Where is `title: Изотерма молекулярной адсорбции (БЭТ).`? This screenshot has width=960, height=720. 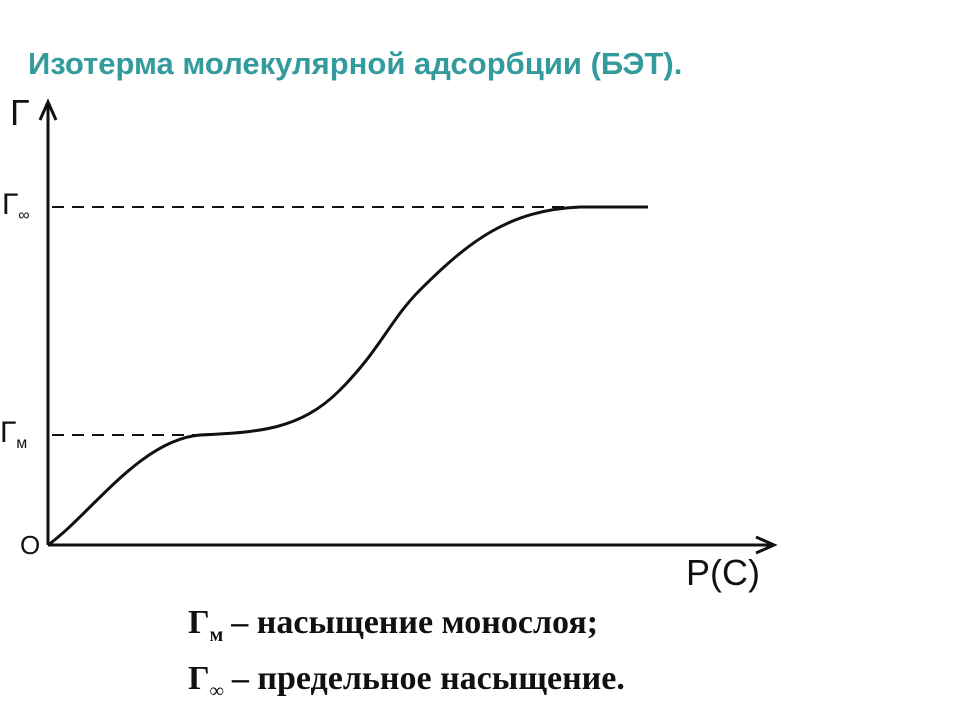
title: Изотерма молекулярной адсорбции (БЭТ). is located at coordinates (355, 63).